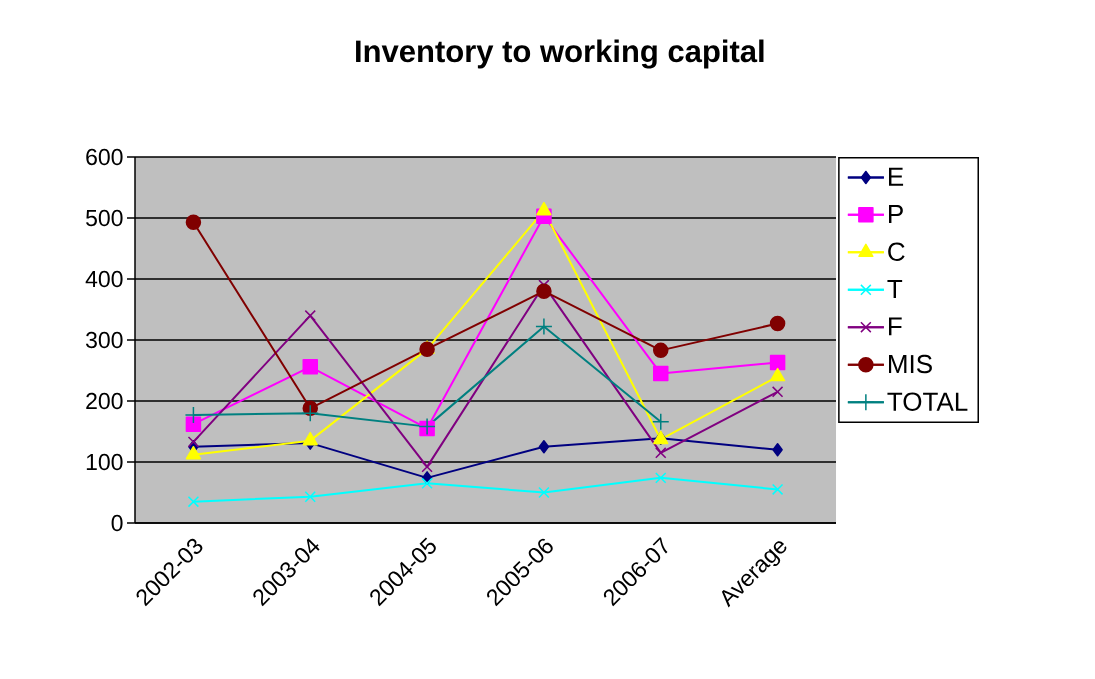  What do you see at coordinates (117, 523) in the screenshot?
I see `y-tick-label: 0` at bounding box center [117, 523].